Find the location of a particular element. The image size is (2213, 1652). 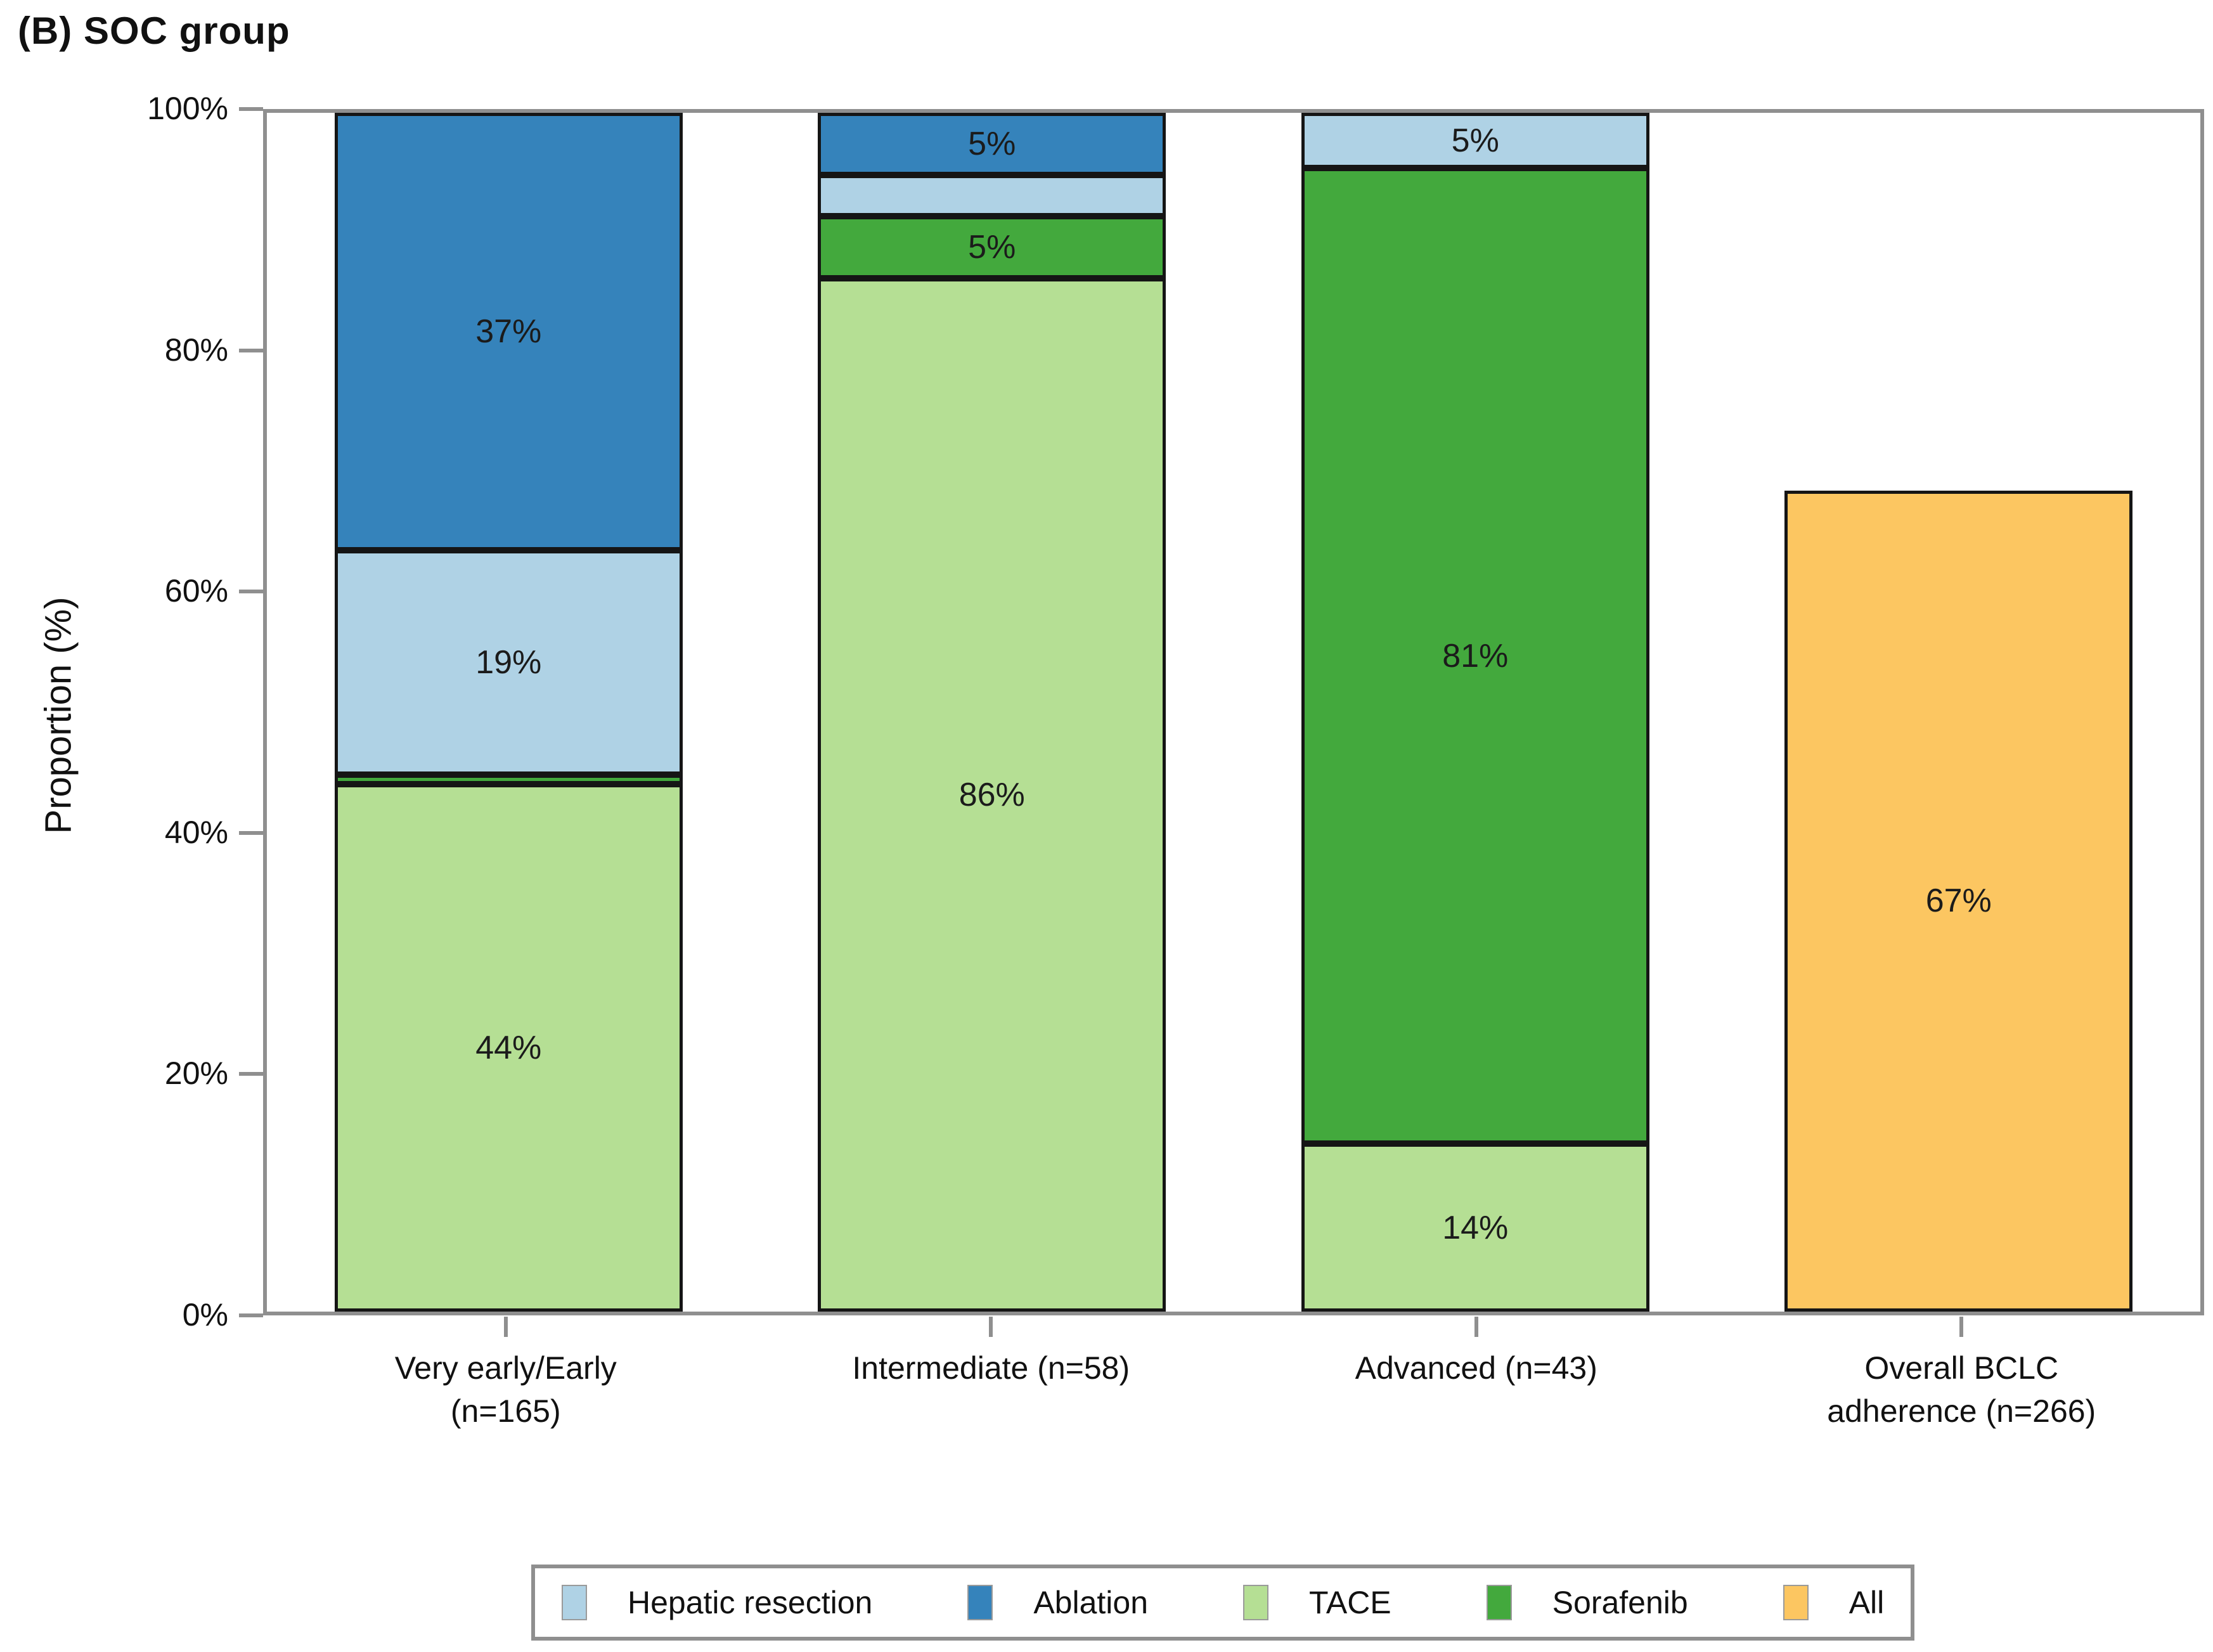

bar-segment: 44% is located at coordinates (508, 1048).